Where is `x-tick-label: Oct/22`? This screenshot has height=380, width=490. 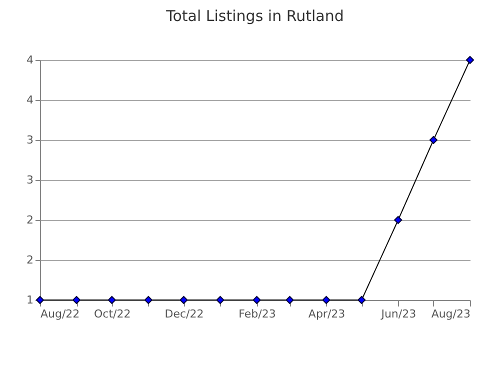
x-tick-label: Oct/22 is located at coordinates (112, 314).